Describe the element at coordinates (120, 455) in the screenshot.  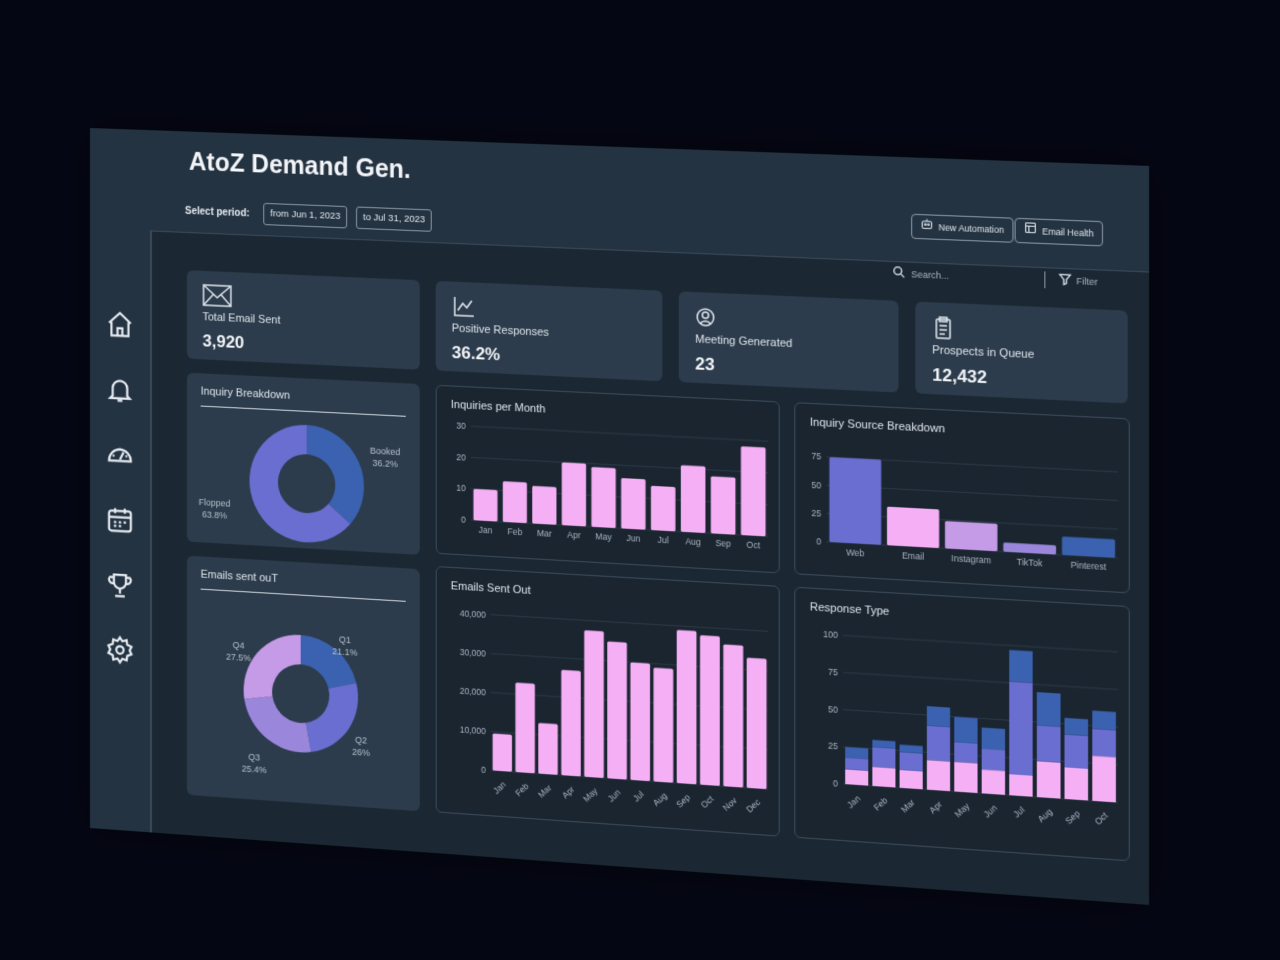
I see `speedometer-icon` at that location.